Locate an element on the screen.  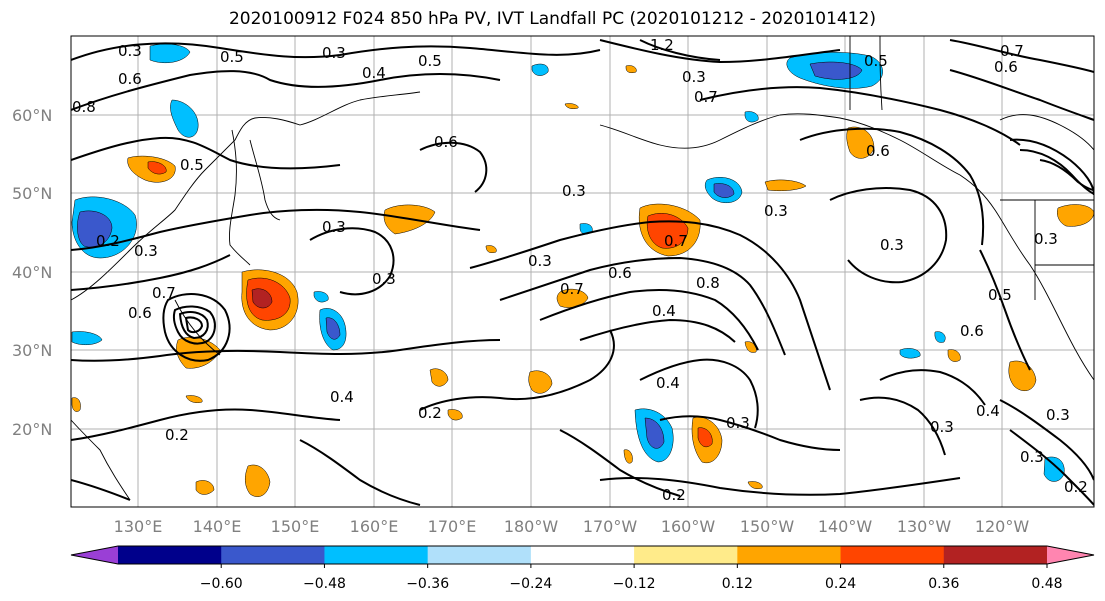
colorbar-tick-label: −0.60 is located at coordinates (221, 584).